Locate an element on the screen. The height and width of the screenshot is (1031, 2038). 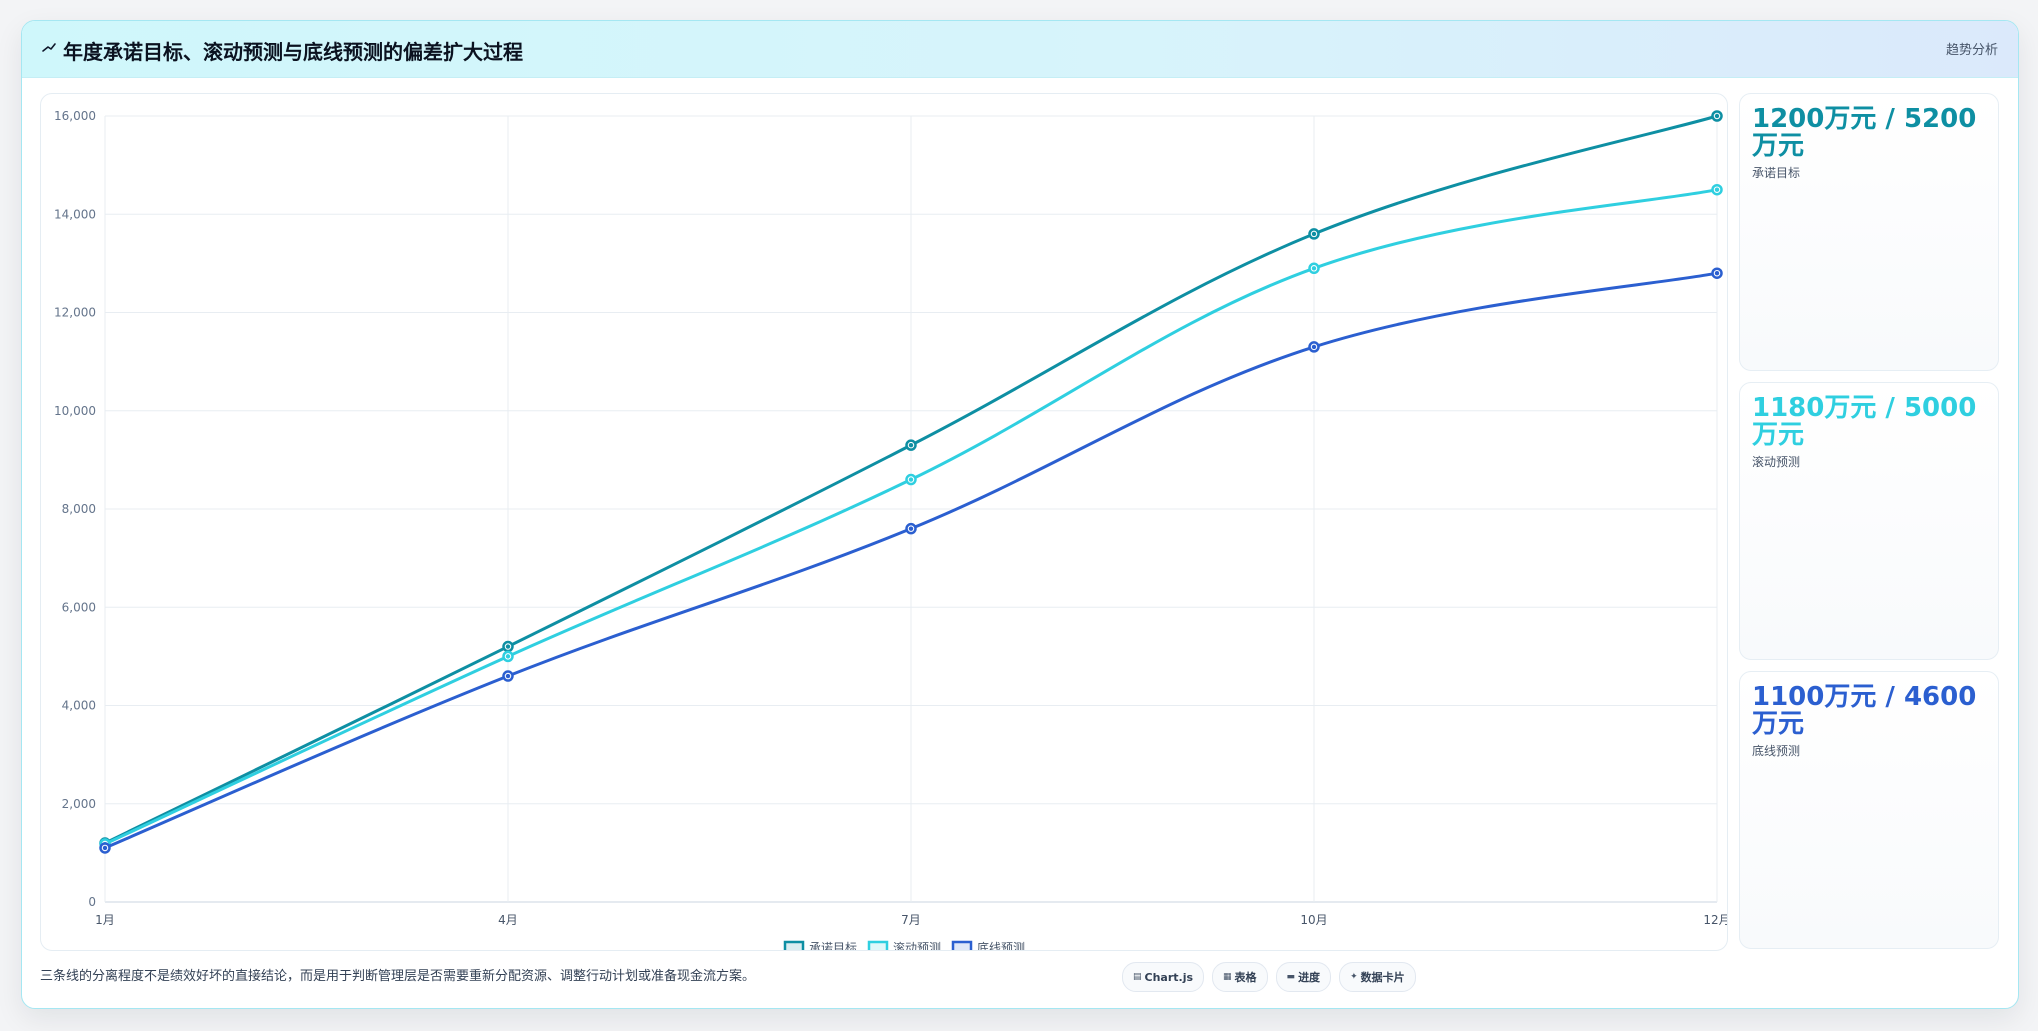
chip-label: Chart.js is located at coordinates (1169, 977).